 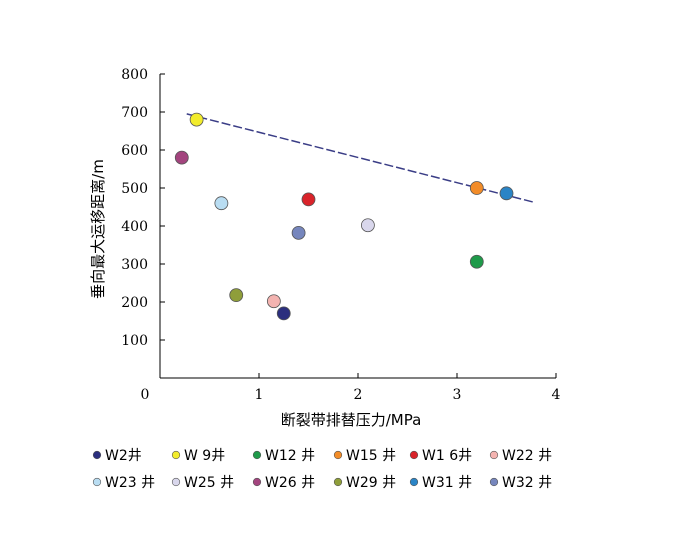 I want to click on legend-label: W 9井, so click(x=204, y=456).